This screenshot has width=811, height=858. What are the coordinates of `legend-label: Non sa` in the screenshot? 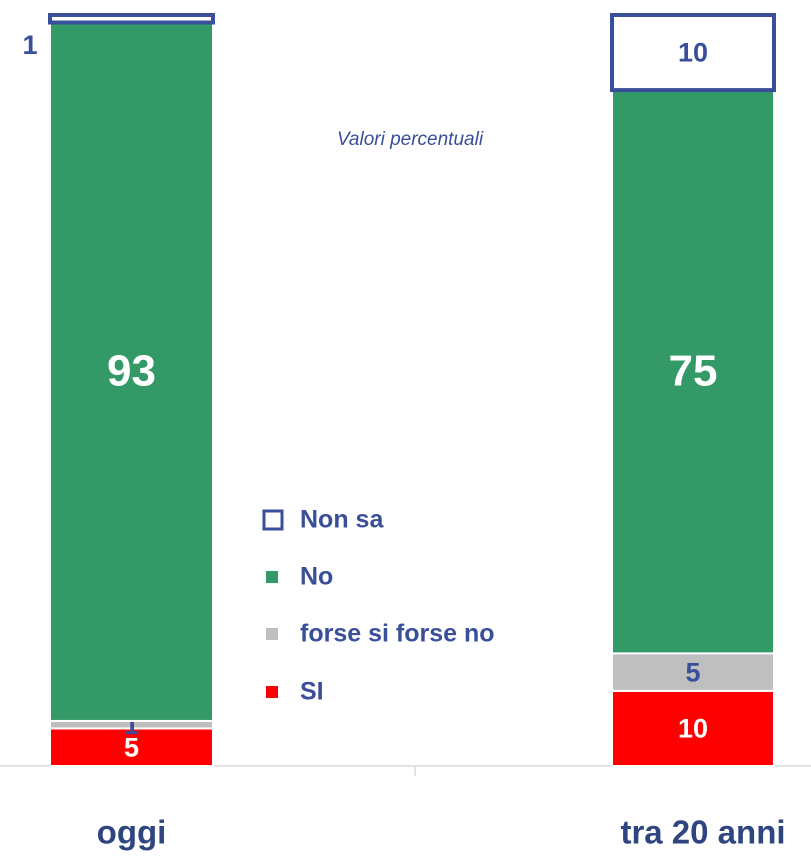 It's located at (342, 520).